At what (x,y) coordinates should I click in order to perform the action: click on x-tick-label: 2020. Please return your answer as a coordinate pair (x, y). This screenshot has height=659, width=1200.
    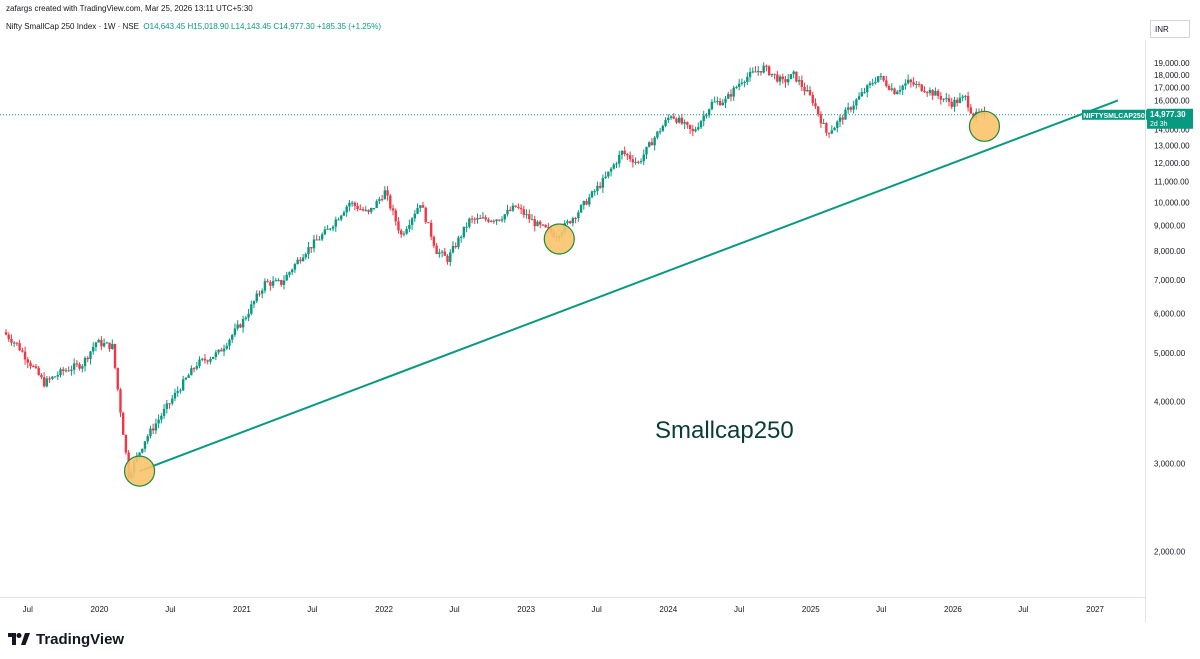
    Looking at the image, I should click on (100, 609).